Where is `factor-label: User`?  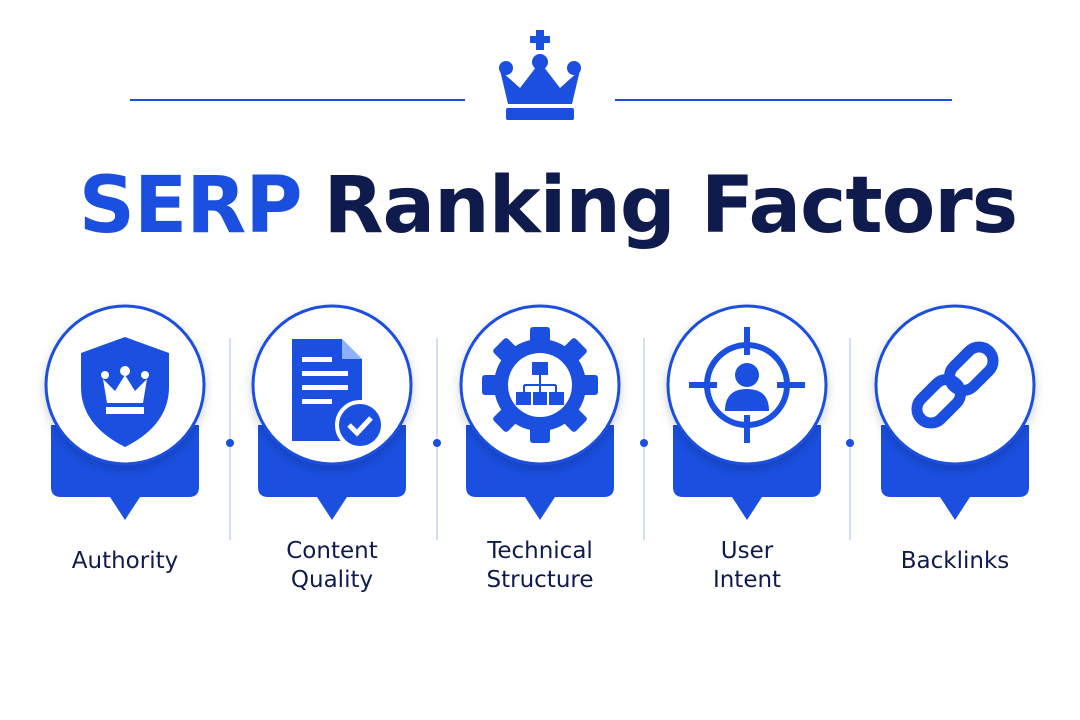
factor-label: User is located at coordinates (747, 551).